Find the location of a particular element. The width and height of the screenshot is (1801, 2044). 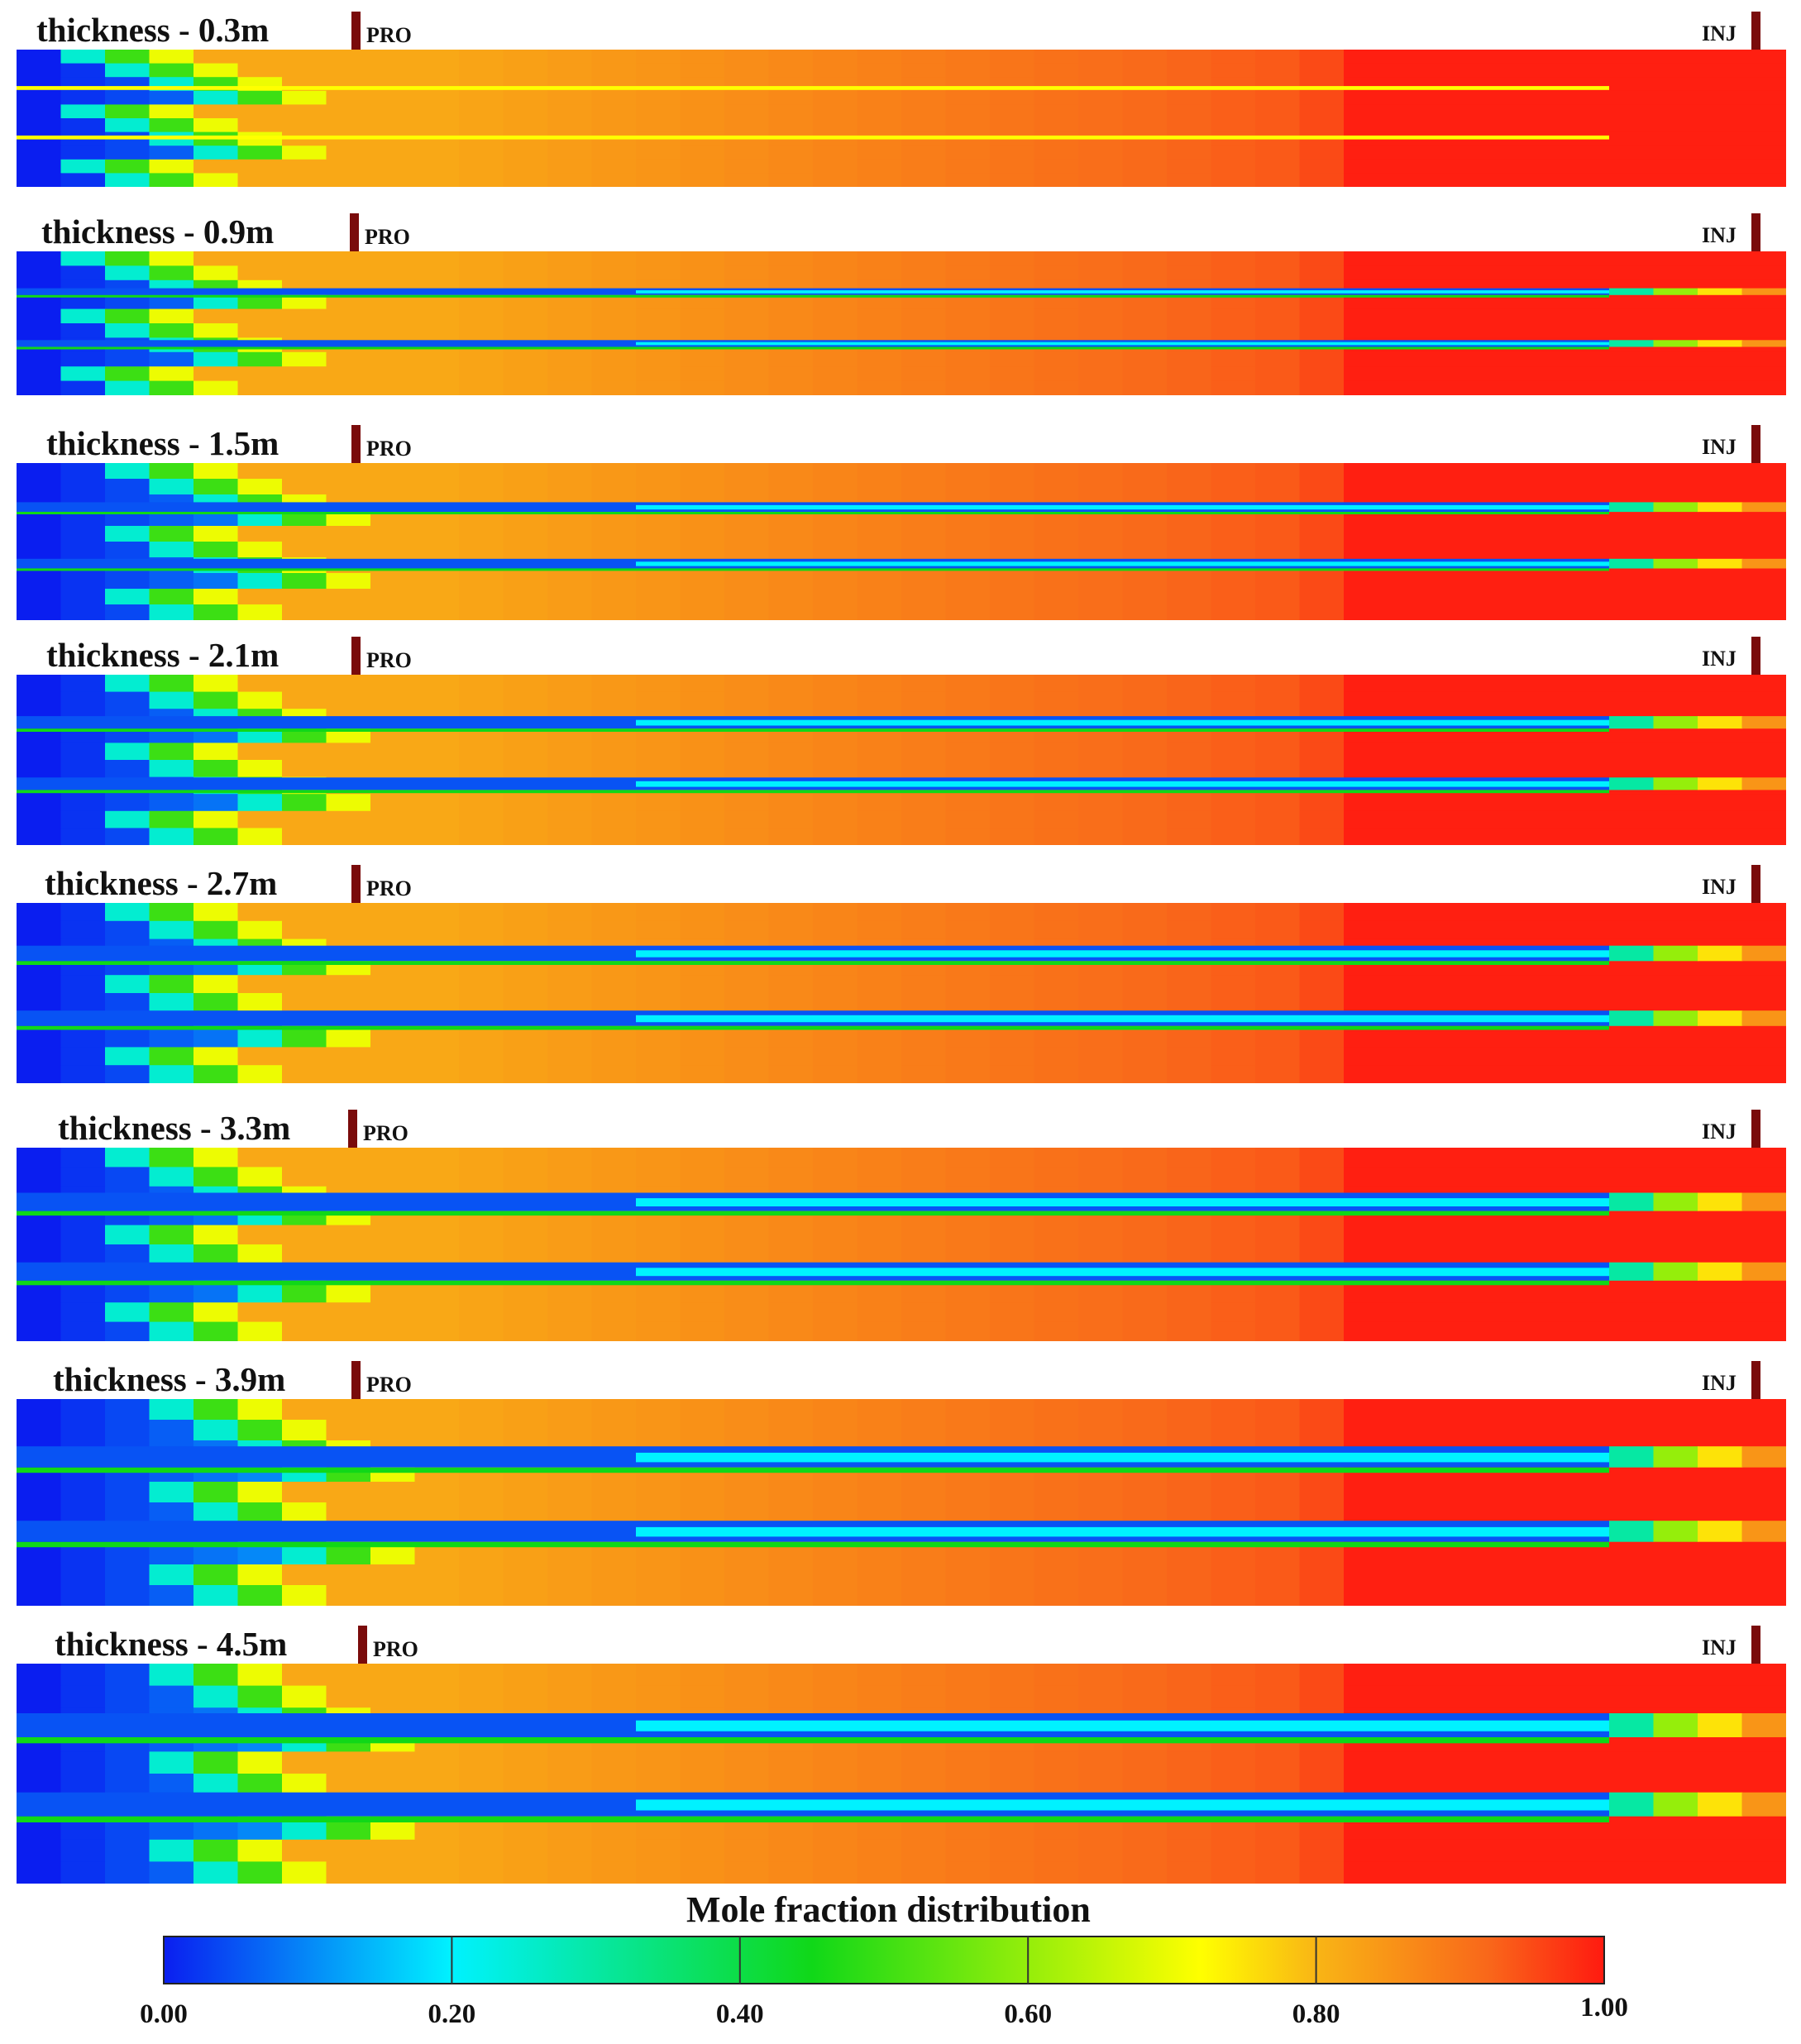

injector-label: INJ is located at coordinates (1720, 1383).